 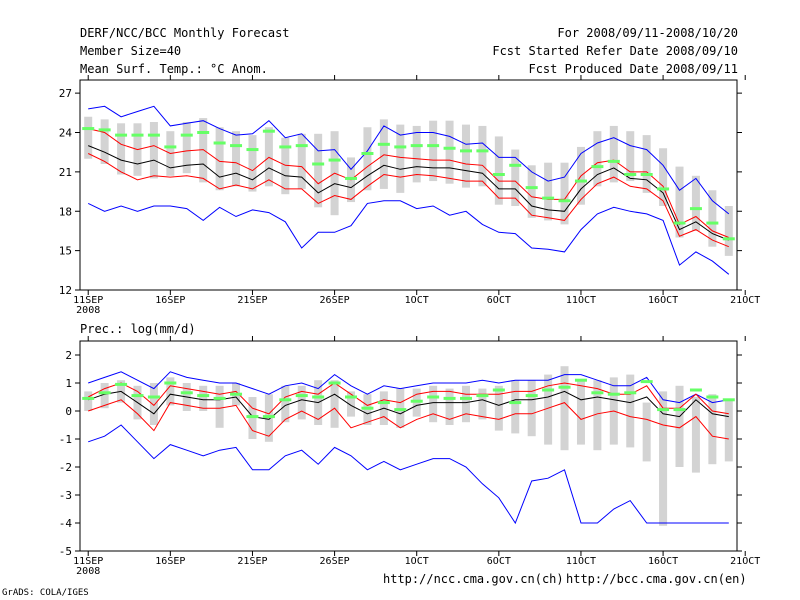 What do you see at coordinates (185, 33) in the screenshot?
I see `chart-title: DERF/NCC/BCC Monthly Forecast` at bounding box center [185, 33].